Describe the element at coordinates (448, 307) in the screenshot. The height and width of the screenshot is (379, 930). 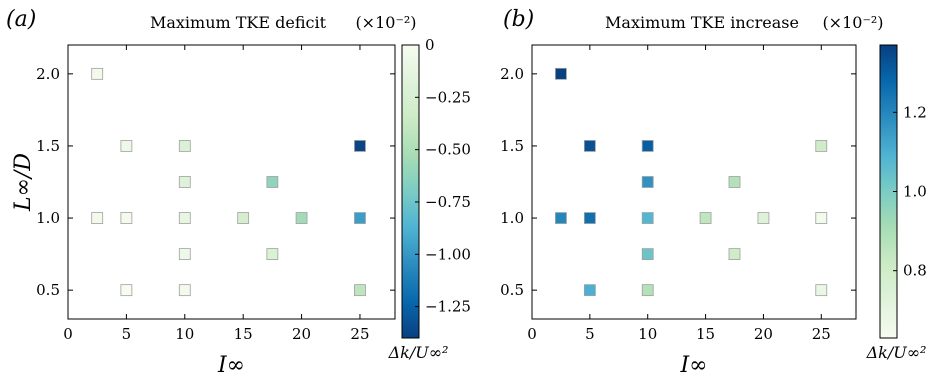
I see `colorbar-tick-label: −1.25` at that location.